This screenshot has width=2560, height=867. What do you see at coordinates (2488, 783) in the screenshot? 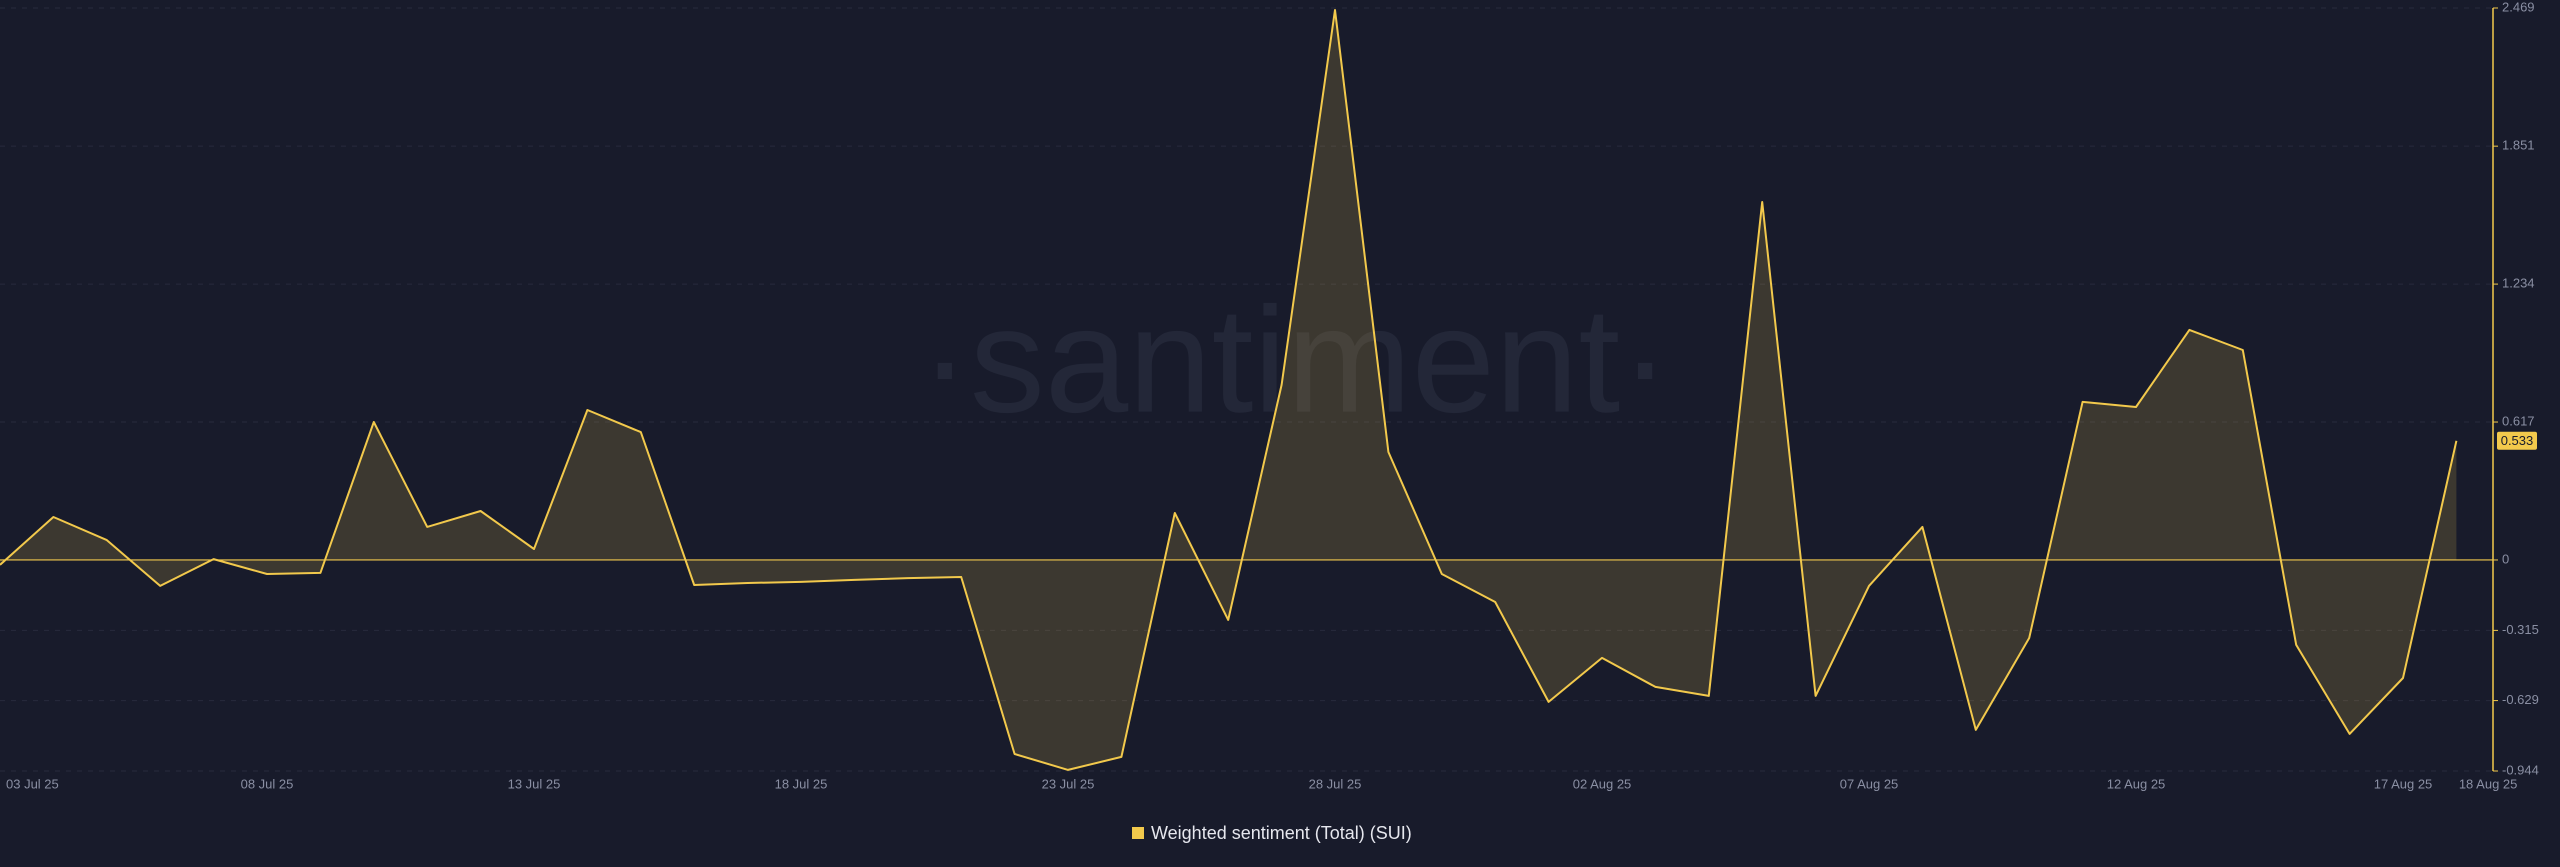
I see `x-tick-label: 18 Aug 25` at bounding box center [2488, 783].